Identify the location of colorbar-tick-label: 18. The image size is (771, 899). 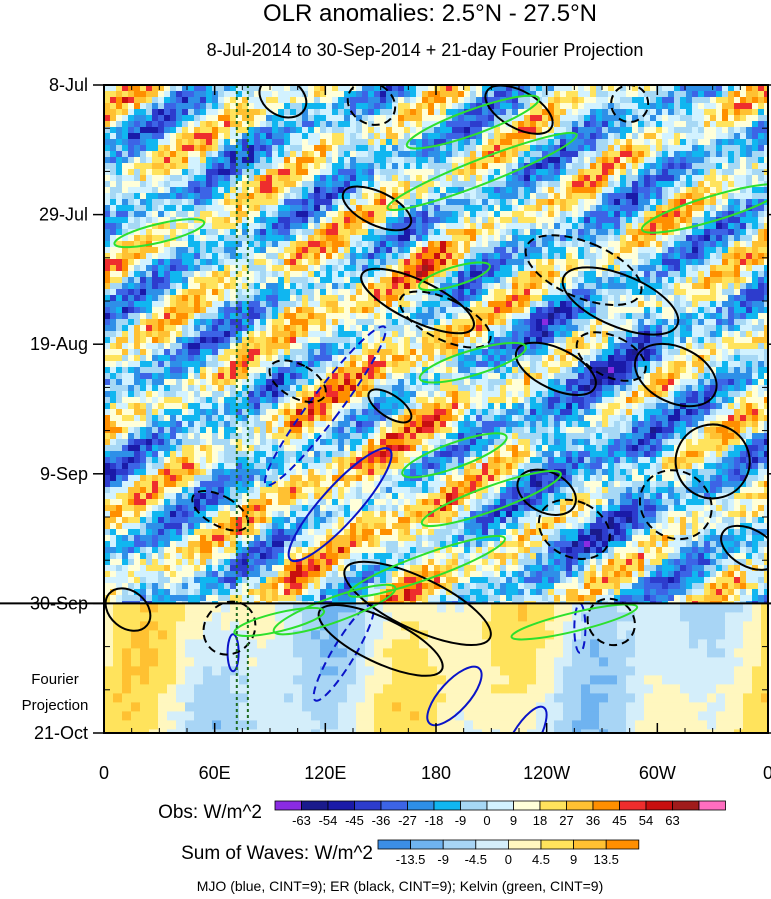
(540, 820).